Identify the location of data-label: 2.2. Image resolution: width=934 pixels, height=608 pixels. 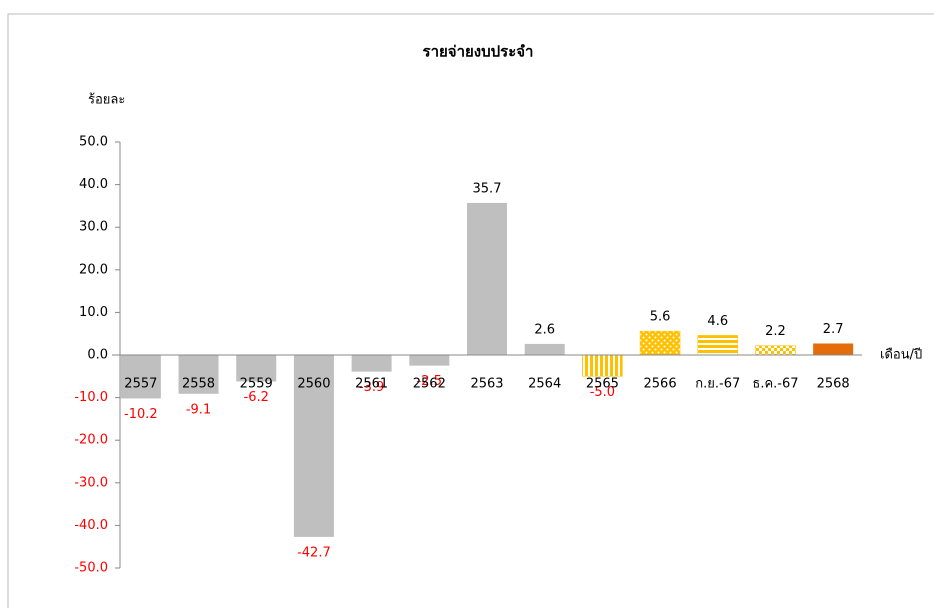
(775, 331).